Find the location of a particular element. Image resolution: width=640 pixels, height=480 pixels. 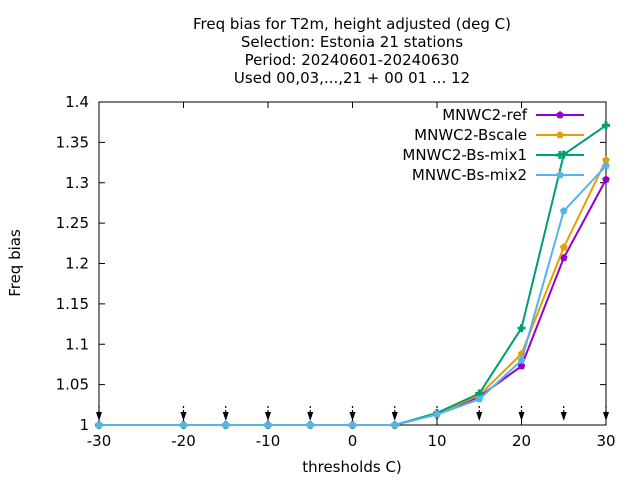

legend-entry: MNWC2-Bs-mix1 is located at coordinates (493, 155).